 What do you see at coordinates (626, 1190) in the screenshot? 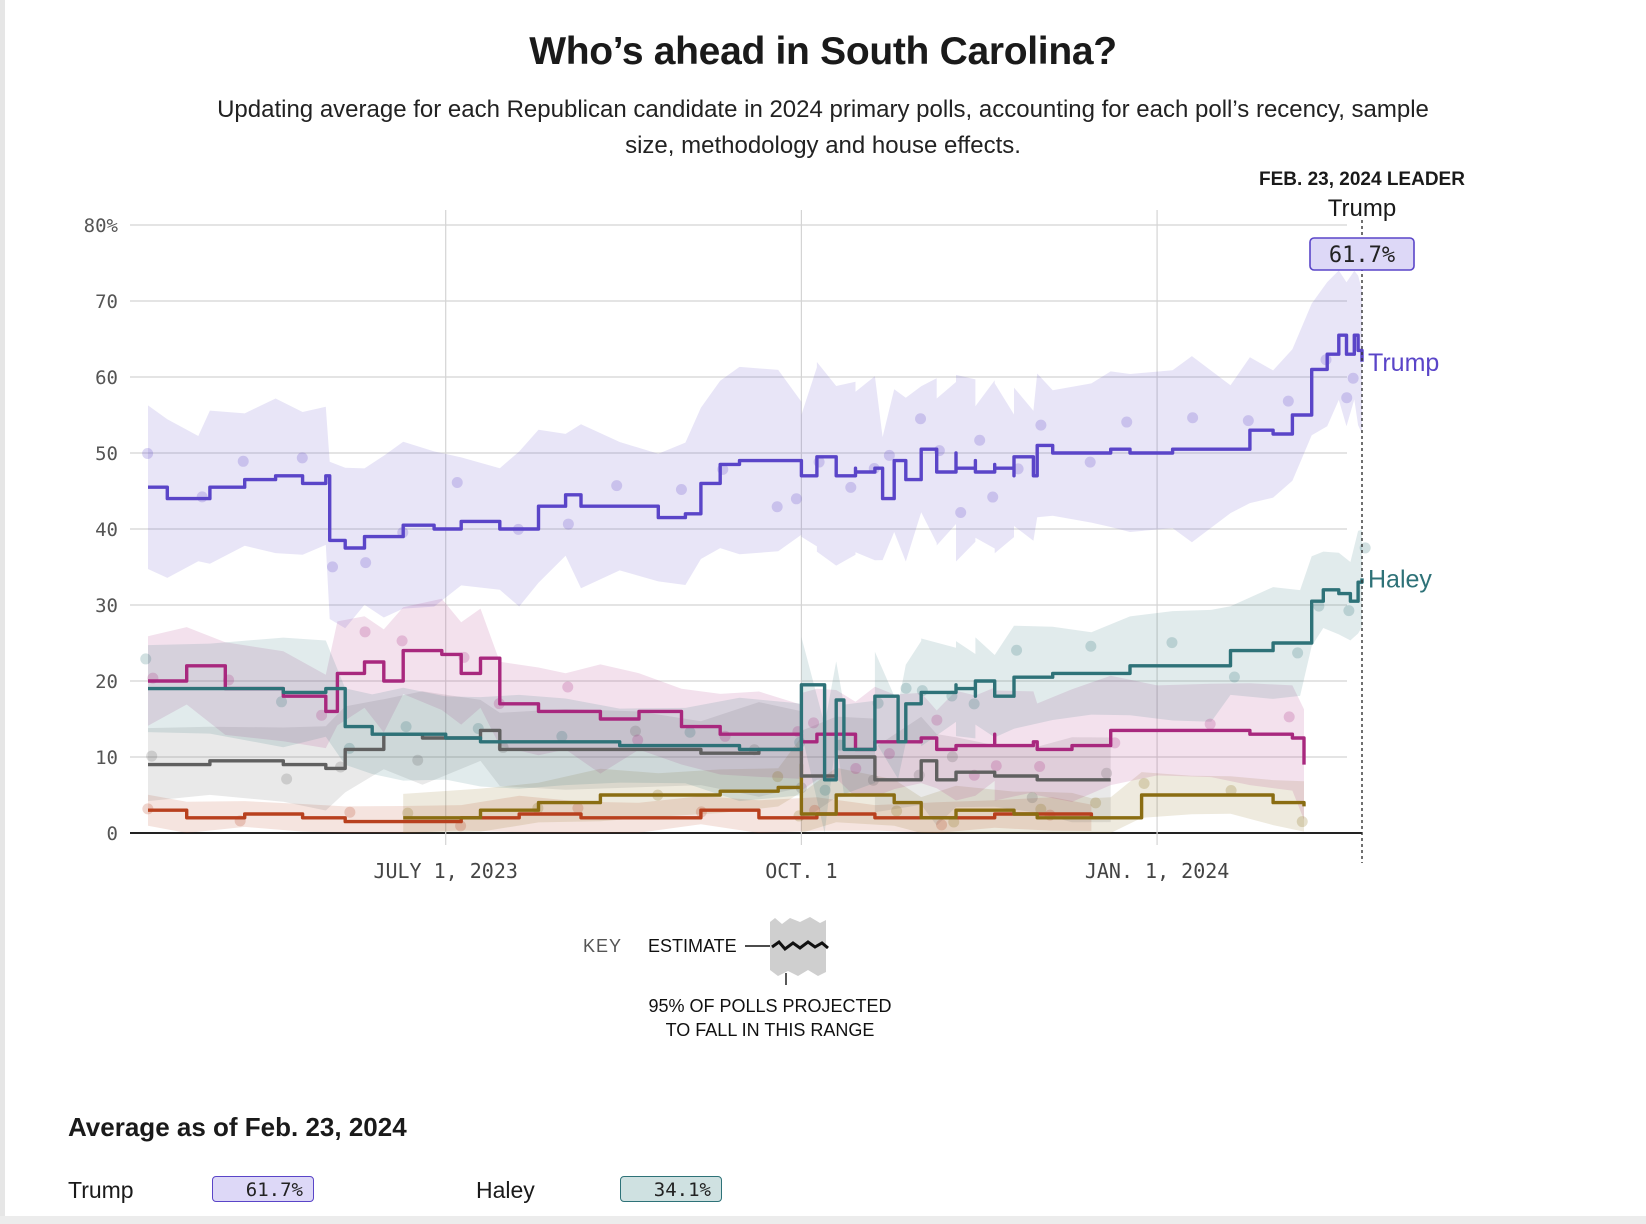
I see `average-row-haley: Haley 34.1%` at bounding box center [626, 1190].